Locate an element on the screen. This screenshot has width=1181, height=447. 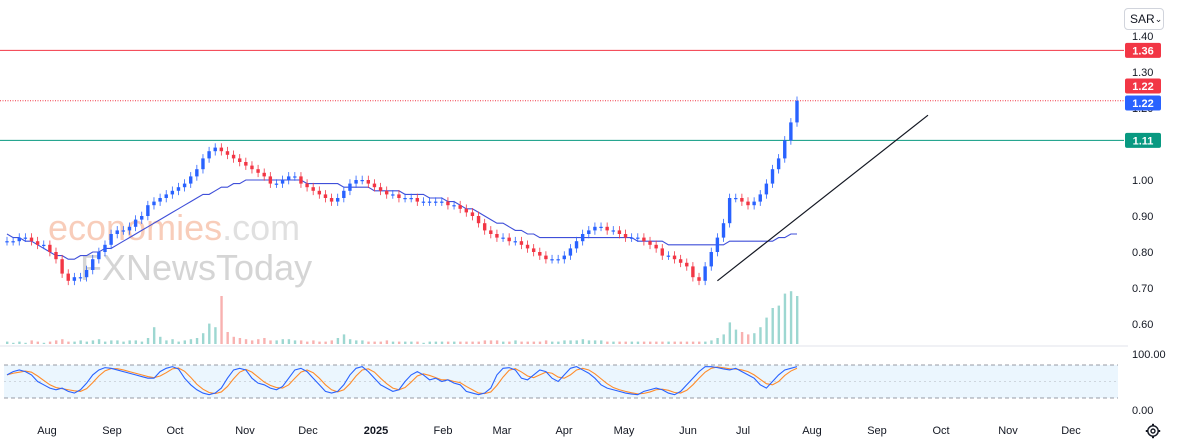
oscillator-d-line is located at coordinates (402, 380).